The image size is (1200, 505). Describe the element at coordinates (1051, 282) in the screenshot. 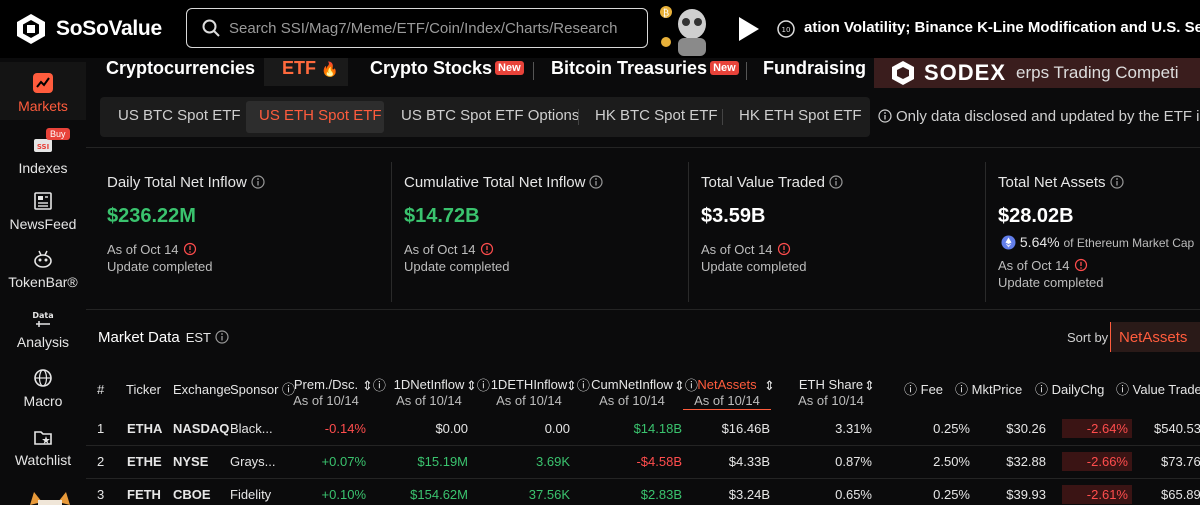

I see `stat-status: Update completed` at that location.